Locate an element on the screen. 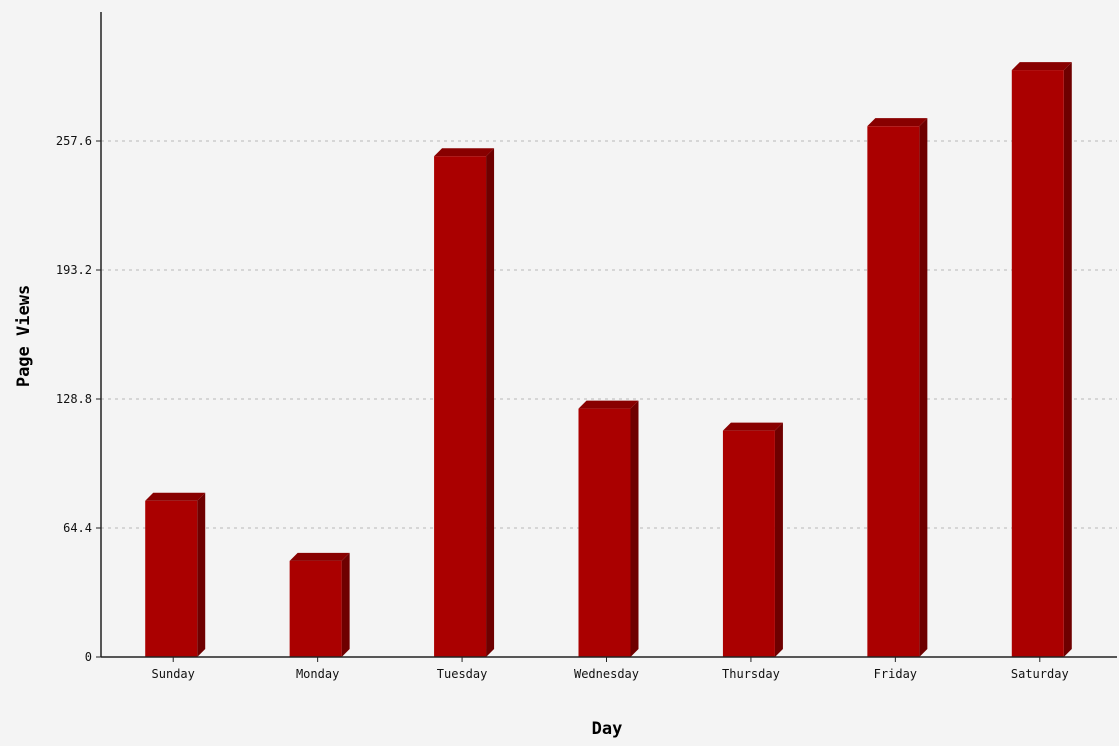 Image resolution: width=1119 pixels, height=746 pixels. bar-wednesday is located at coordinates (608, 528).